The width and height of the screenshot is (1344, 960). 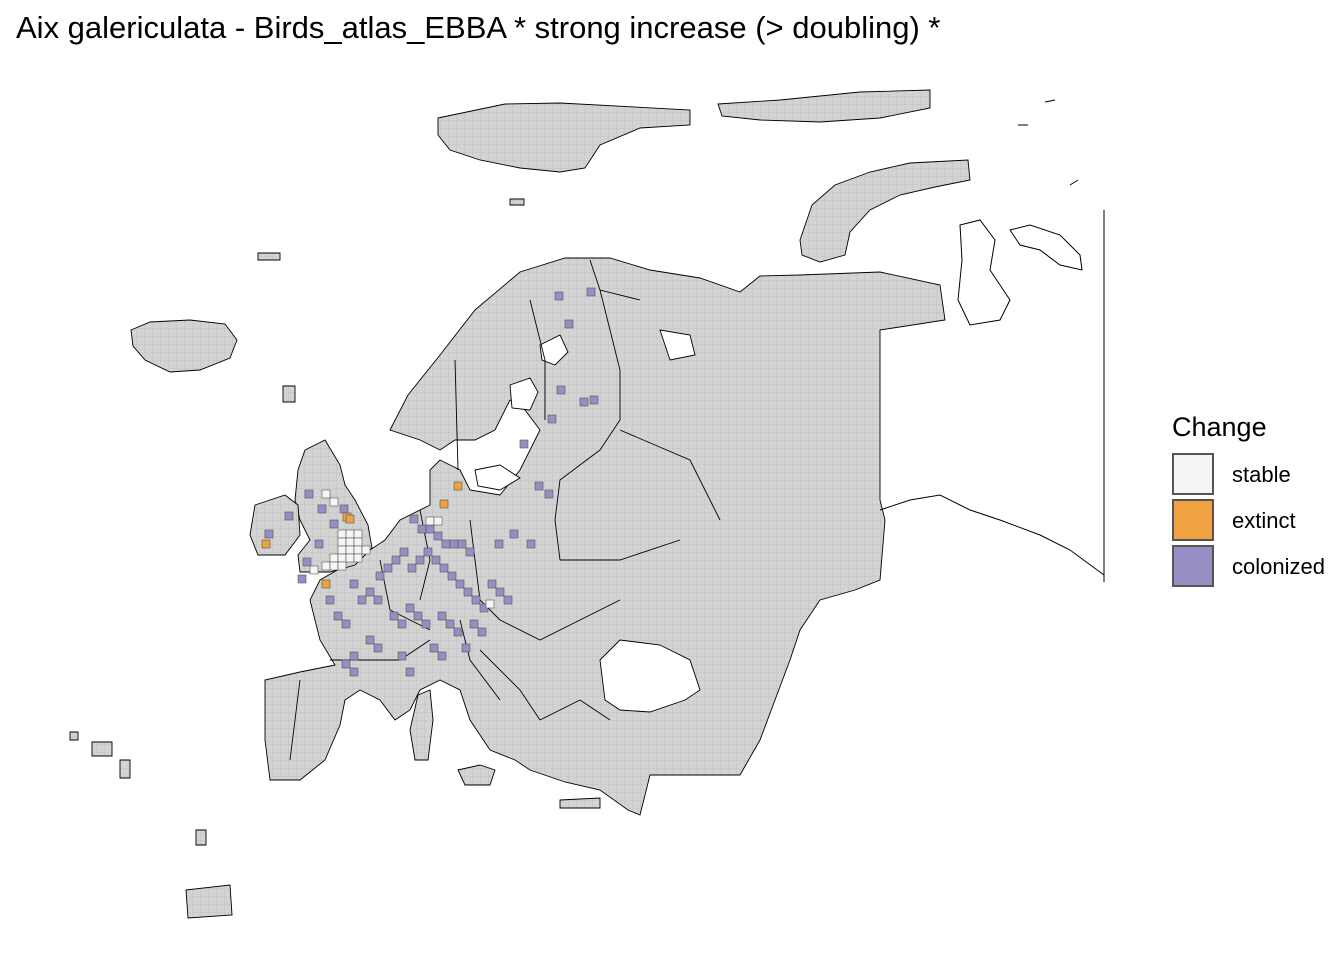 I want to click on azores-region, so click(x=102, y=749).